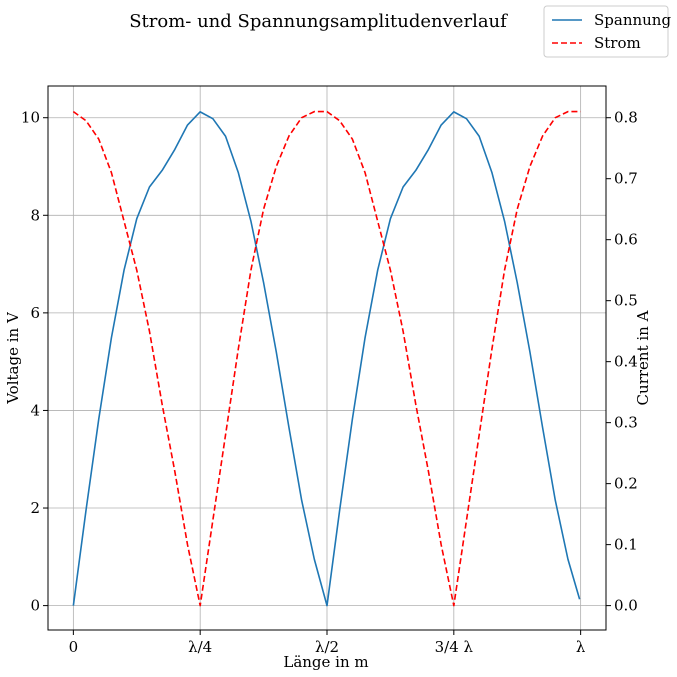  I want to click on left-tick-label: 8, so click(35, 215).